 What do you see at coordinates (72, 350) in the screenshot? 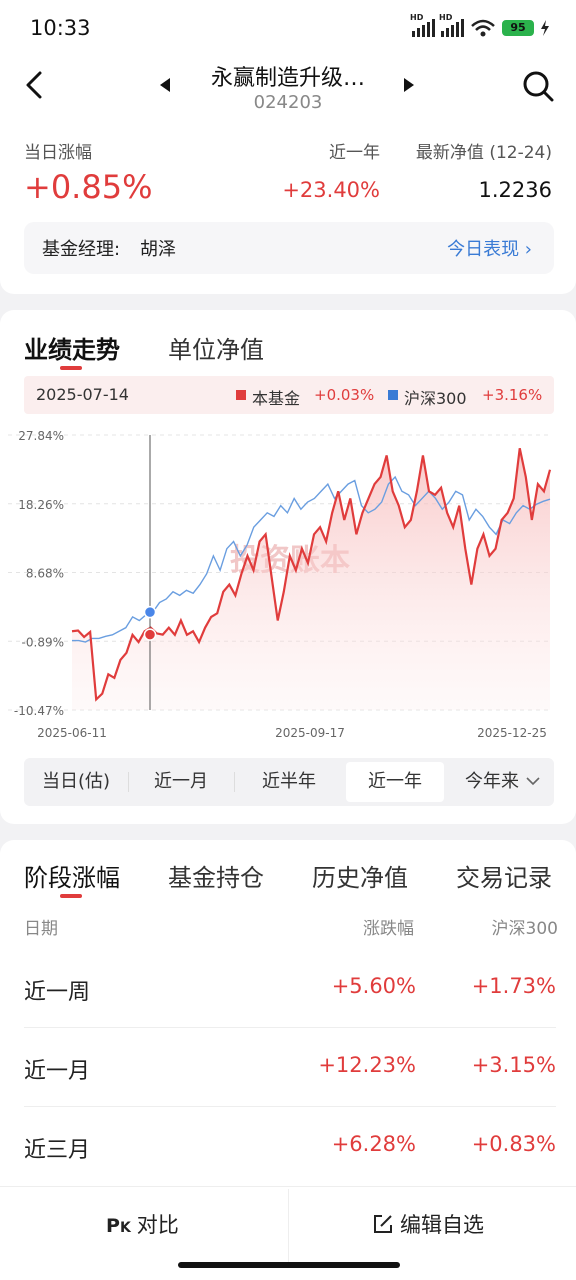
I see `tab-performance-trend: 业绩走势` at bounding box center [72, 350].